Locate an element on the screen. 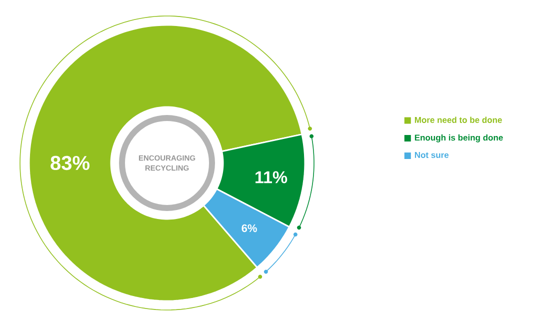 The height and width of the screenshot is (331, 559). legend-label: Not sure is located at coordinates (431, 155).